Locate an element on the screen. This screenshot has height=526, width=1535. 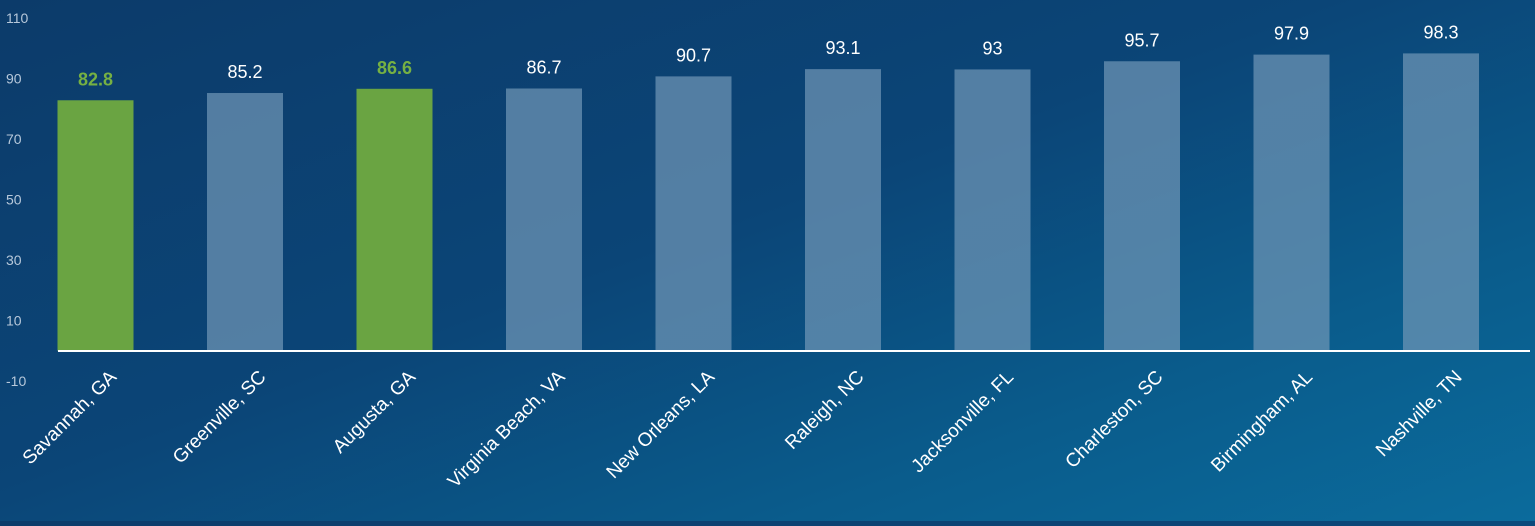
y-tick-label: 70 is located at coordinates (14, 139).